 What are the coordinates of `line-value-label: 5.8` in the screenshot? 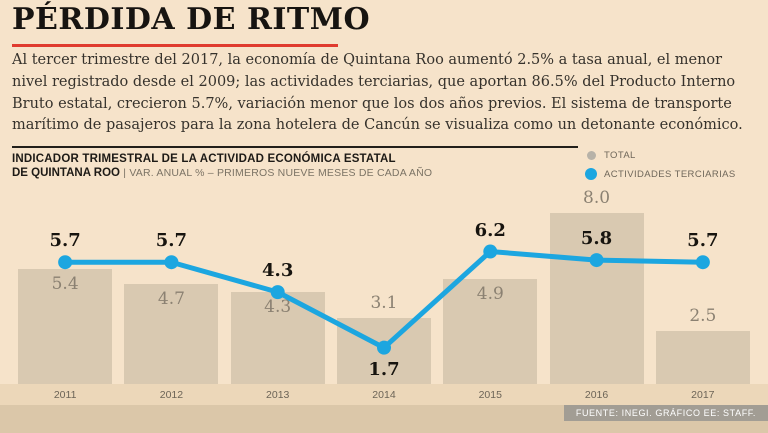 It's located at (596, 239).